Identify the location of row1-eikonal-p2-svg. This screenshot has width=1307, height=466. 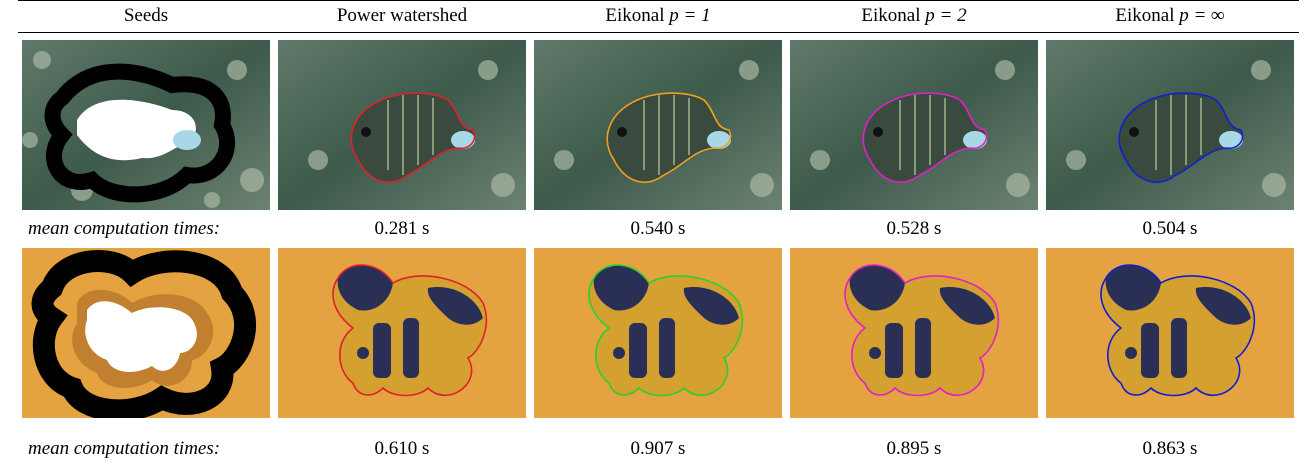
(914, 125).